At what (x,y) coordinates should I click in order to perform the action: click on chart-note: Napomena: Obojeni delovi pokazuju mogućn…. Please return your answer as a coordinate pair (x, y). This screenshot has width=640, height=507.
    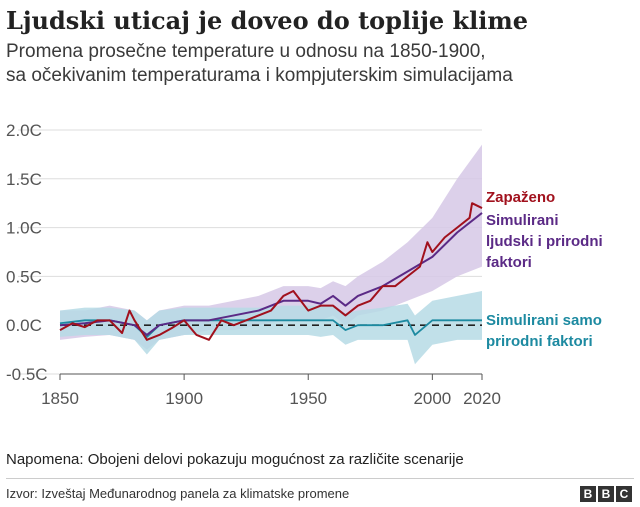
    Looking at the image, I should click on (235, 459).